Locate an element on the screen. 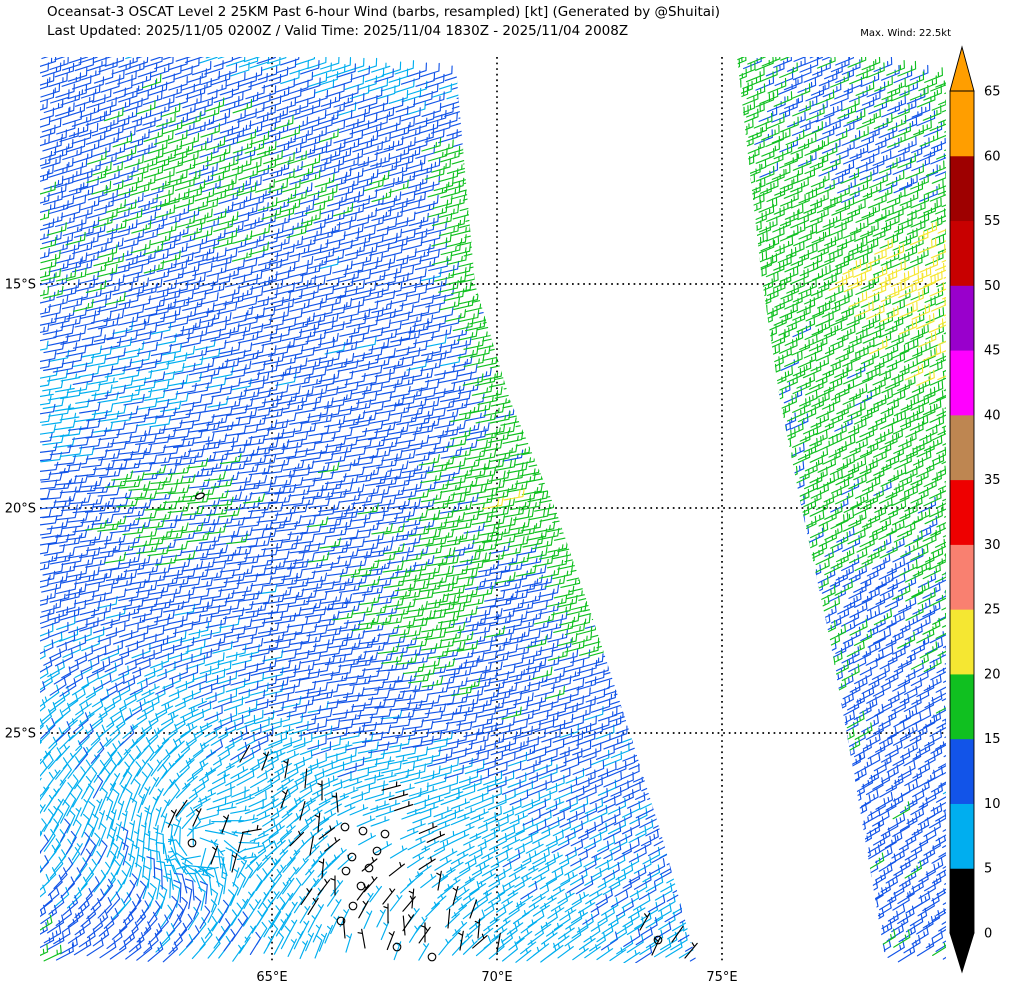 This screenshot has height=989, width=1009. island-outline is located at coordinates (200, 496).